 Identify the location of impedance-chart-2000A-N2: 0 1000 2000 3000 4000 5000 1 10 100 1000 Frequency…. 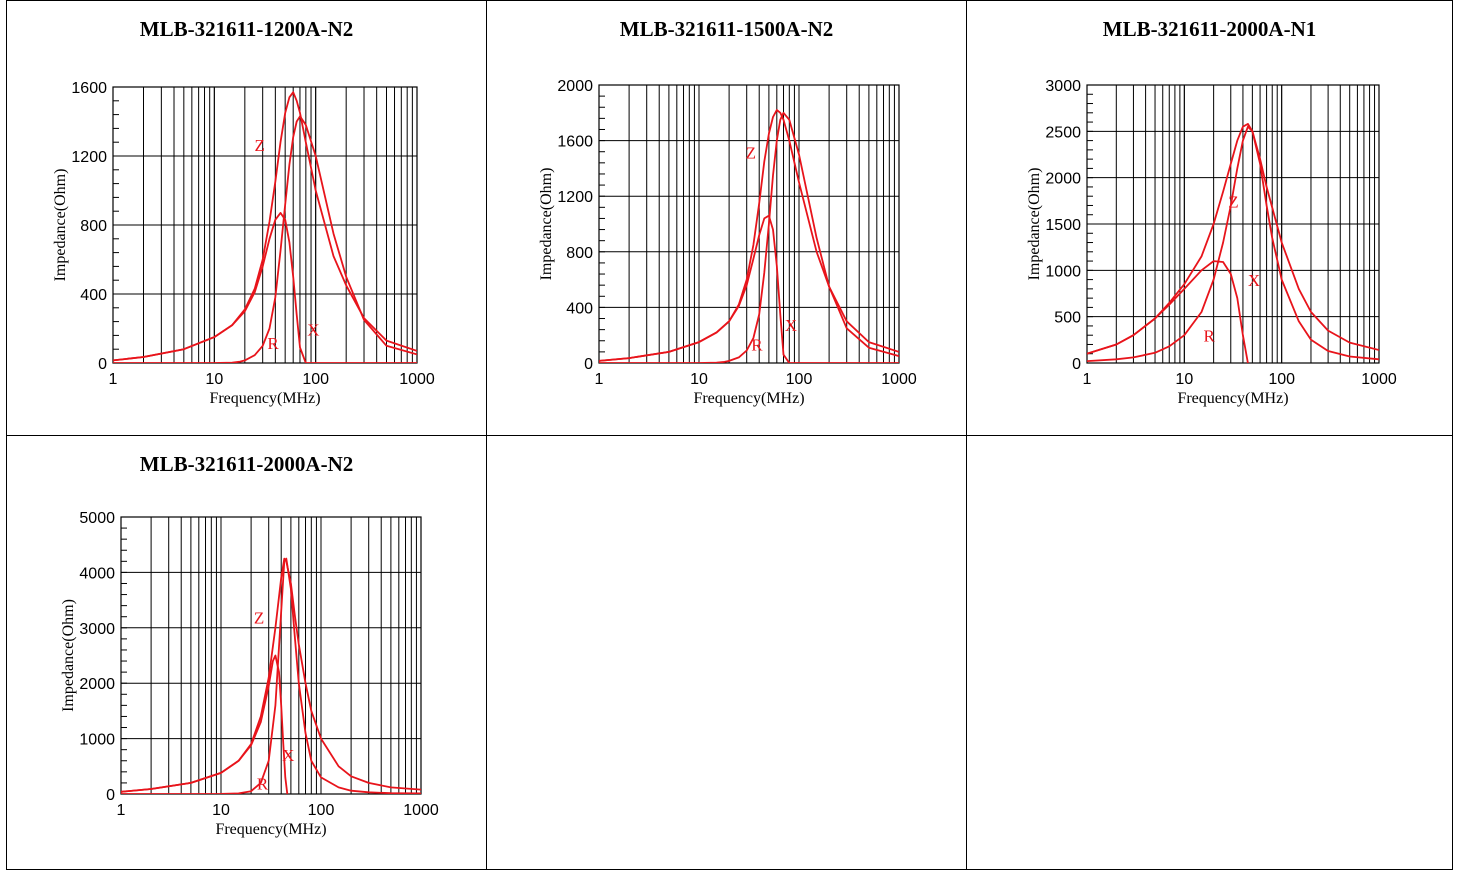
(249, 674).